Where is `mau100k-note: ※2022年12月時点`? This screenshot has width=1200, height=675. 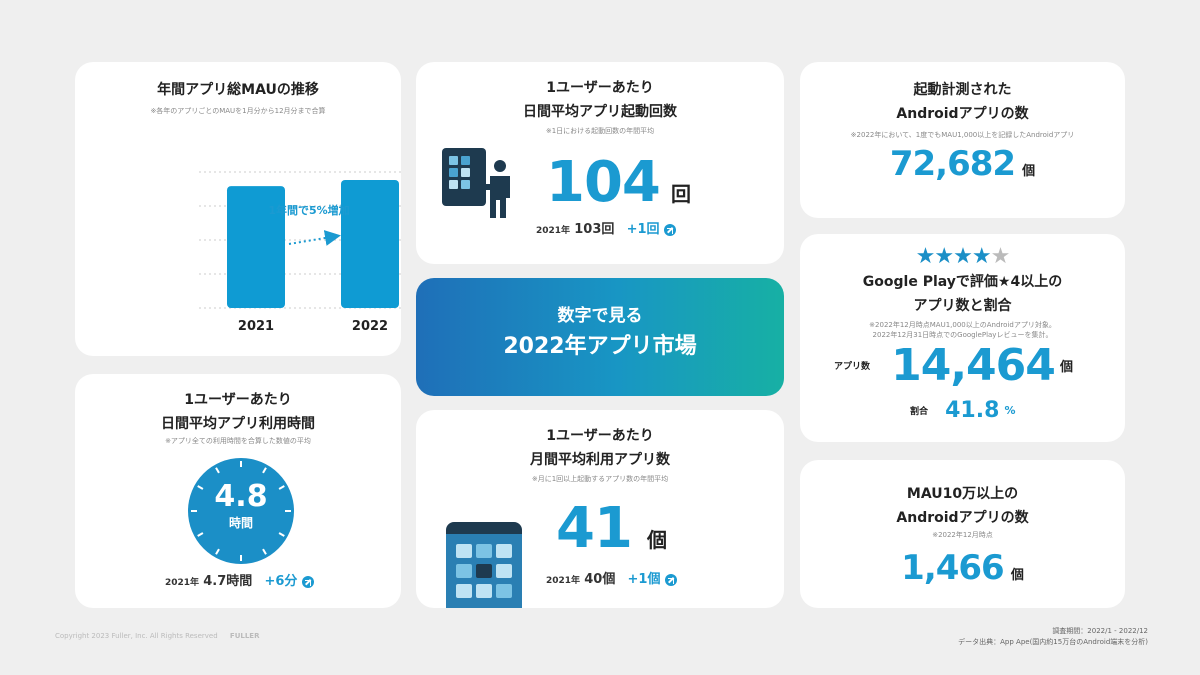 mau100k-note: ※2022年12月時点 is located at coordinates (962, 535).